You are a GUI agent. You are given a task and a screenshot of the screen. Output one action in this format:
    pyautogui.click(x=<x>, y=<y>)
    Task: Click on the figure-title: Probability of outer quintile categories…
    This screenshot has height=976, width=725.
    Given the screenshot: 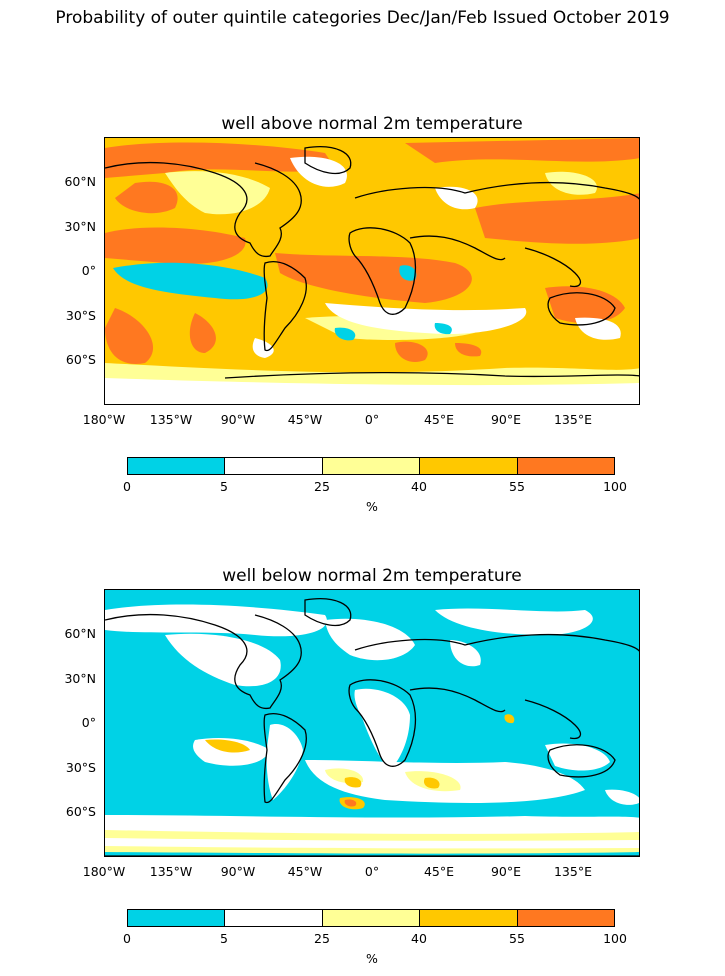 What is the action you would take?
    pyautogui.click(x=362, y=18)
    